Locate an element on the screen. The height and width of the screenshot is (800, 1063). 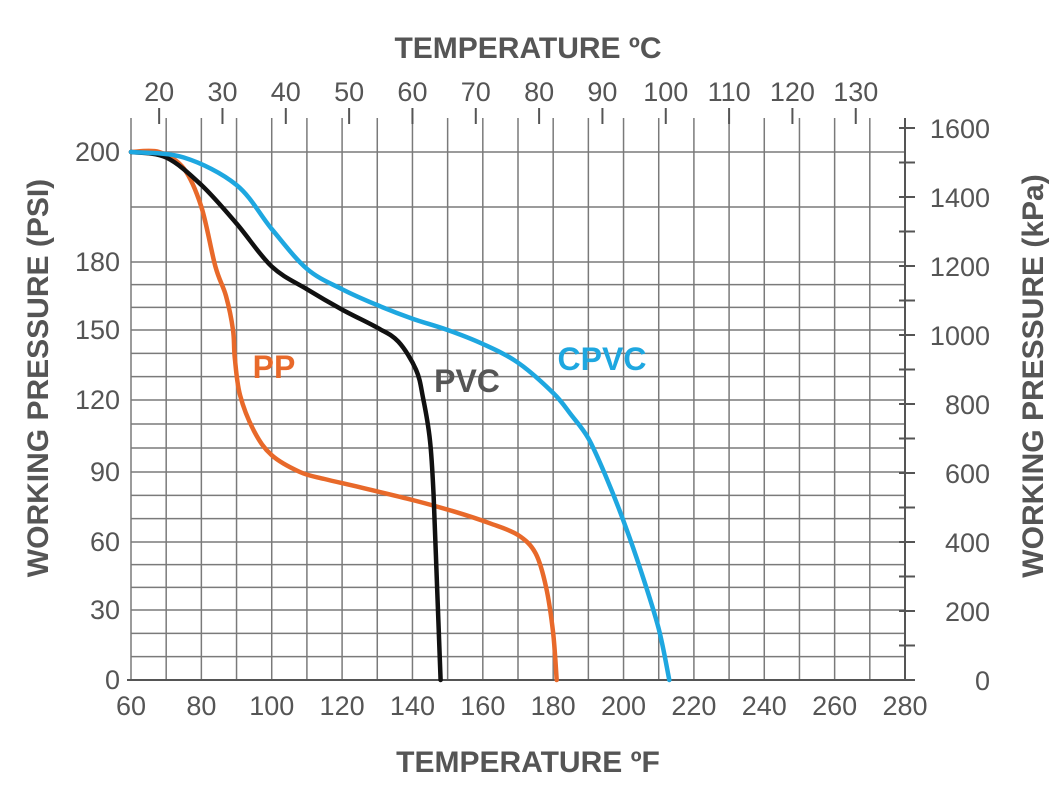
y-left-tick-label: 90 is located at coordinates (105, 472).